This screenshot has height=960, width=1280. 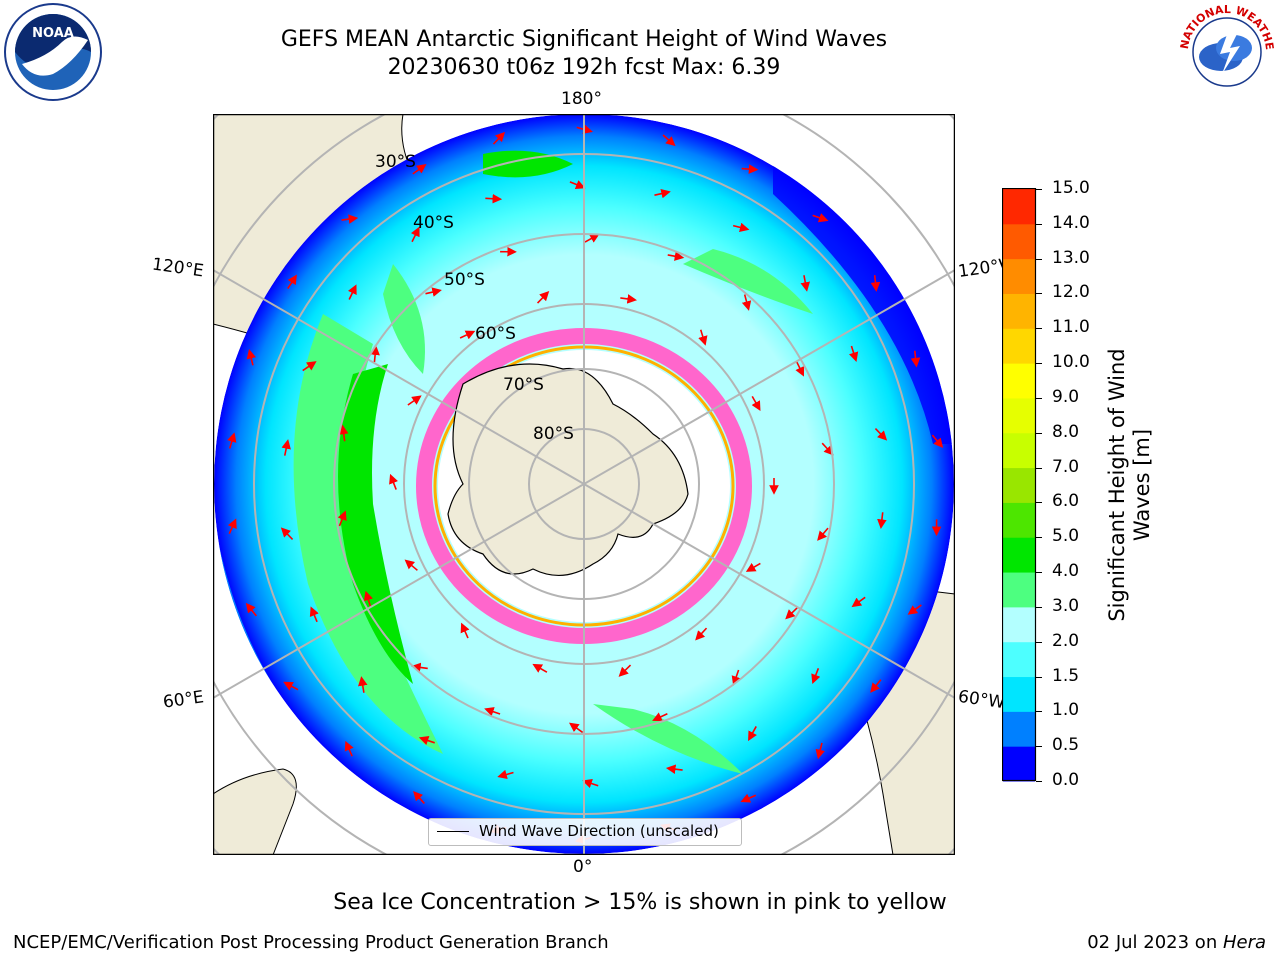 I want to click on colorbar-tick-label: 3.0, so click(x=1066, y=605).